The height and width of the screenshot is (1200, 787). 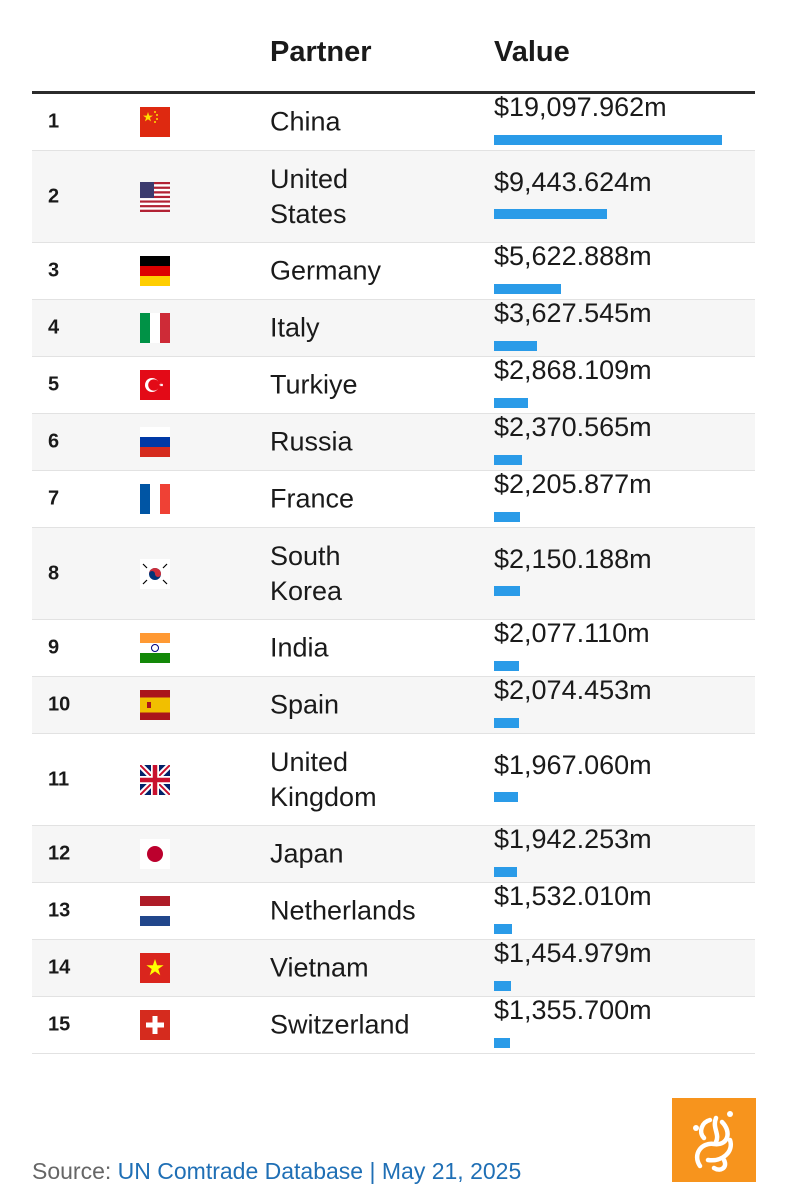 What do you see at coordinates (306, 573) in the screenshot?
I see `partner-label: South Korea` at bounding box center [306, 573].